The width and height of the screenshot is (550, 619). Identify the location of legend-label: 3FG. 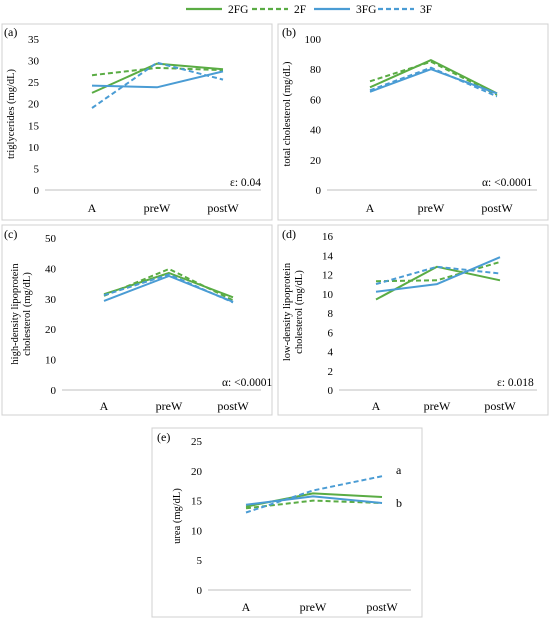
(366, 10).